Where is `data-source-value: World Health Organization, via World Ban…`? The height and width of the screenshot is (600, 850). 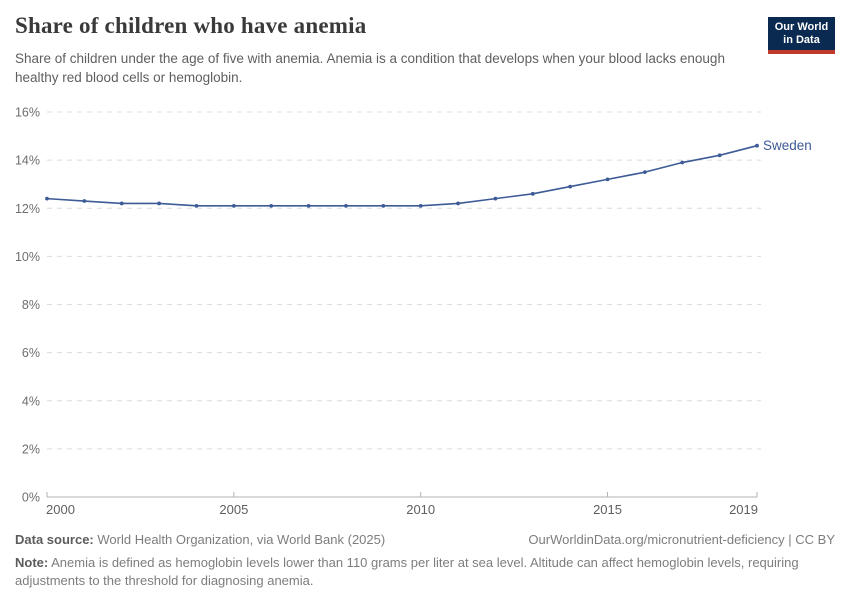 data-source-value: World Health Organization, via World Ban… is located at coordinates (241, 539).